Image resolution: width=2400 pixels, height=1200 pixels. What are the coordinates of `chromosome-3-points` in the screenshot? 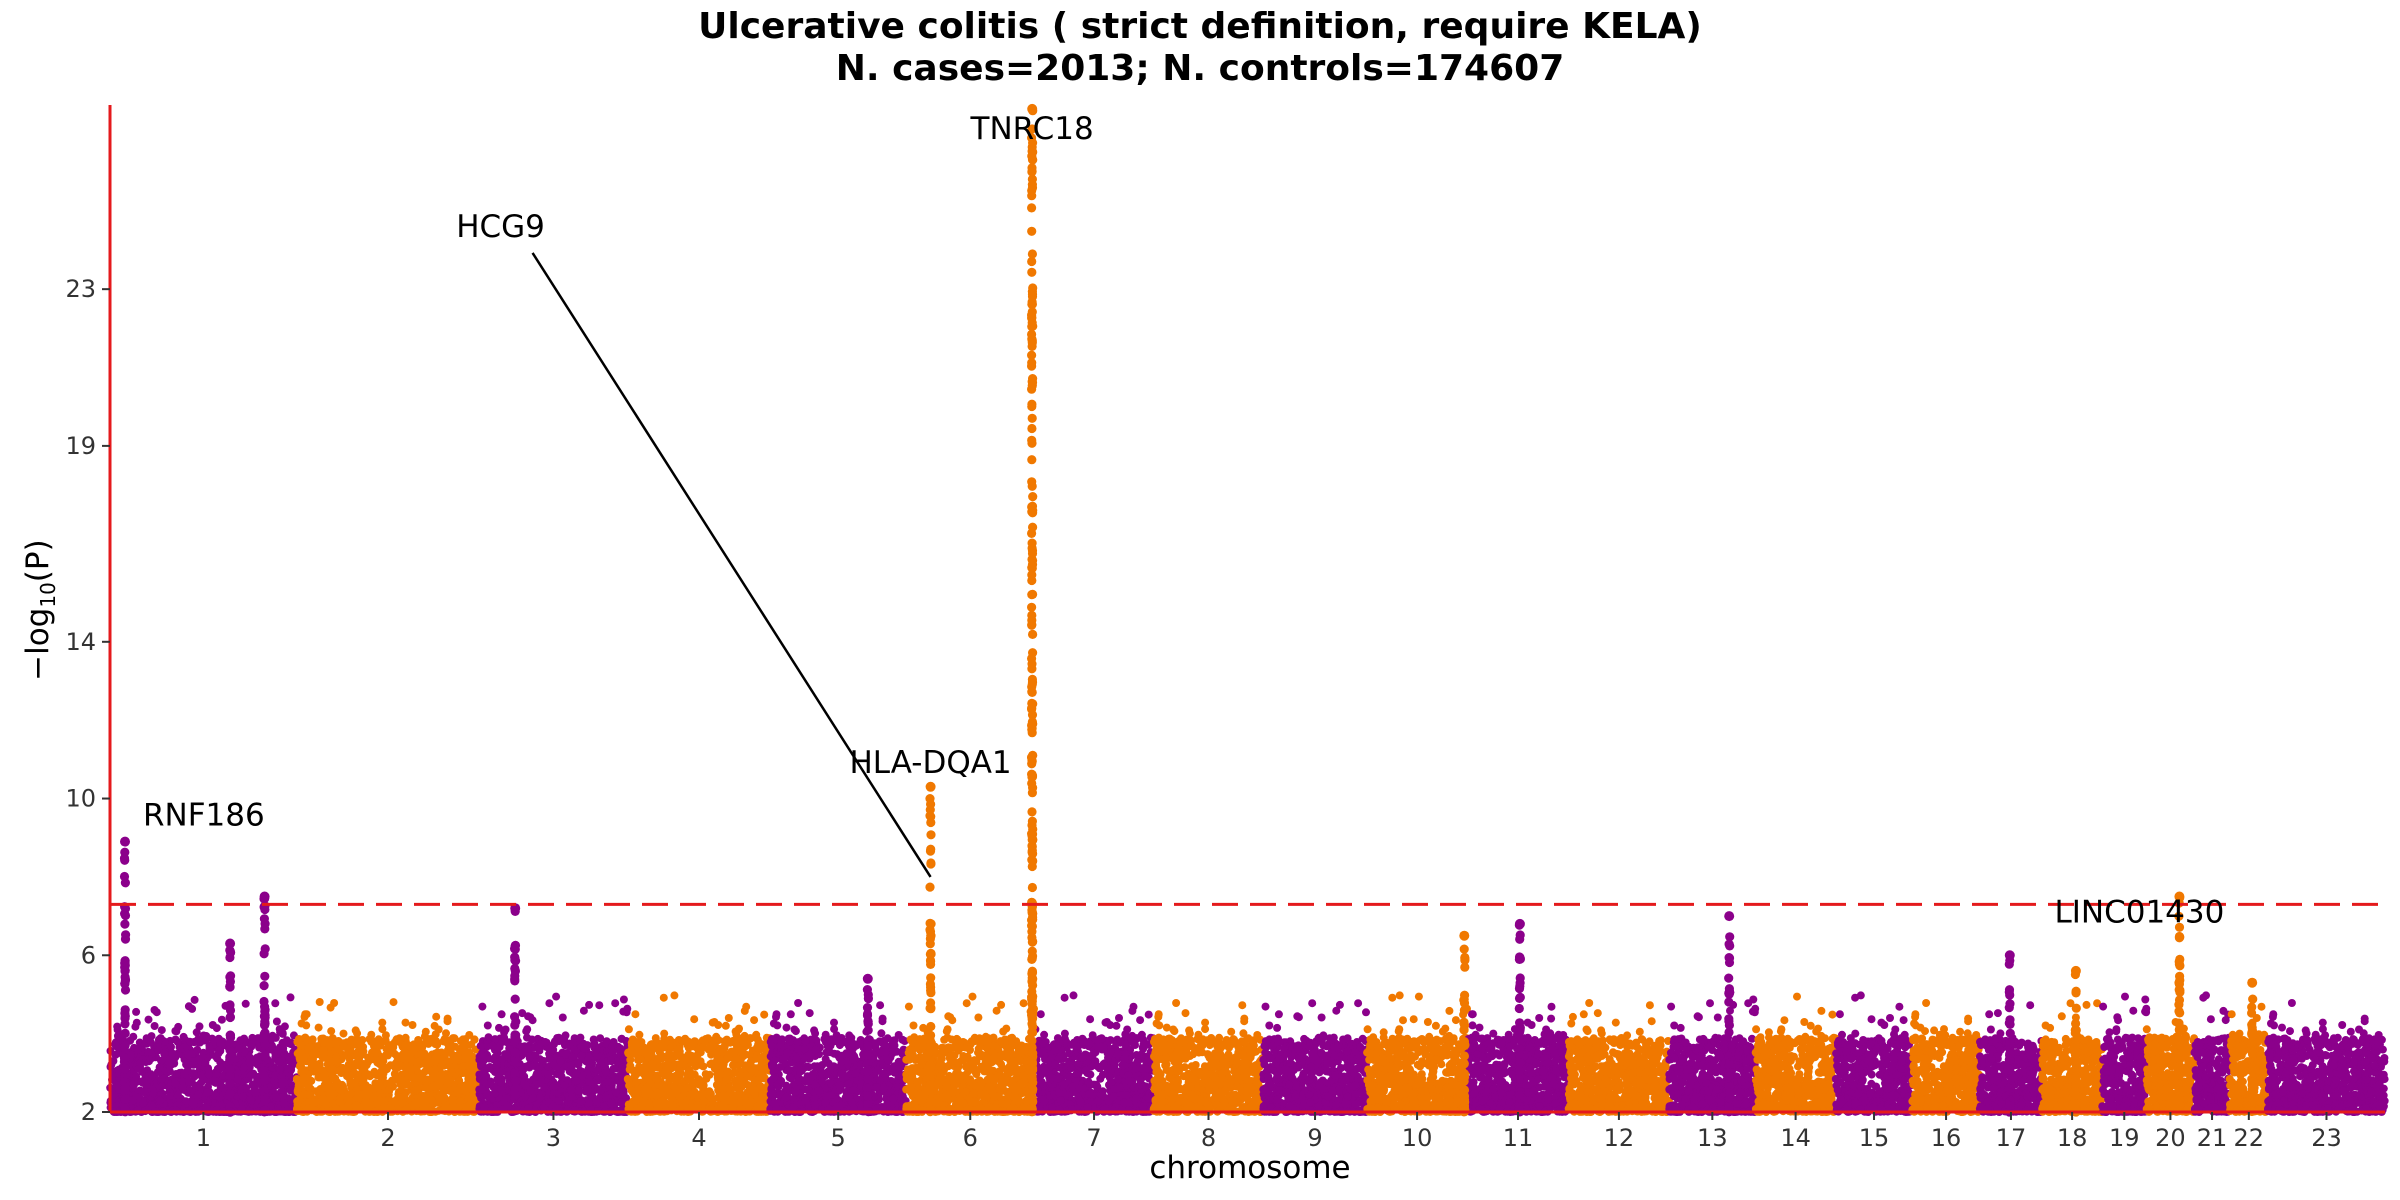 It's located at (553, 1054).